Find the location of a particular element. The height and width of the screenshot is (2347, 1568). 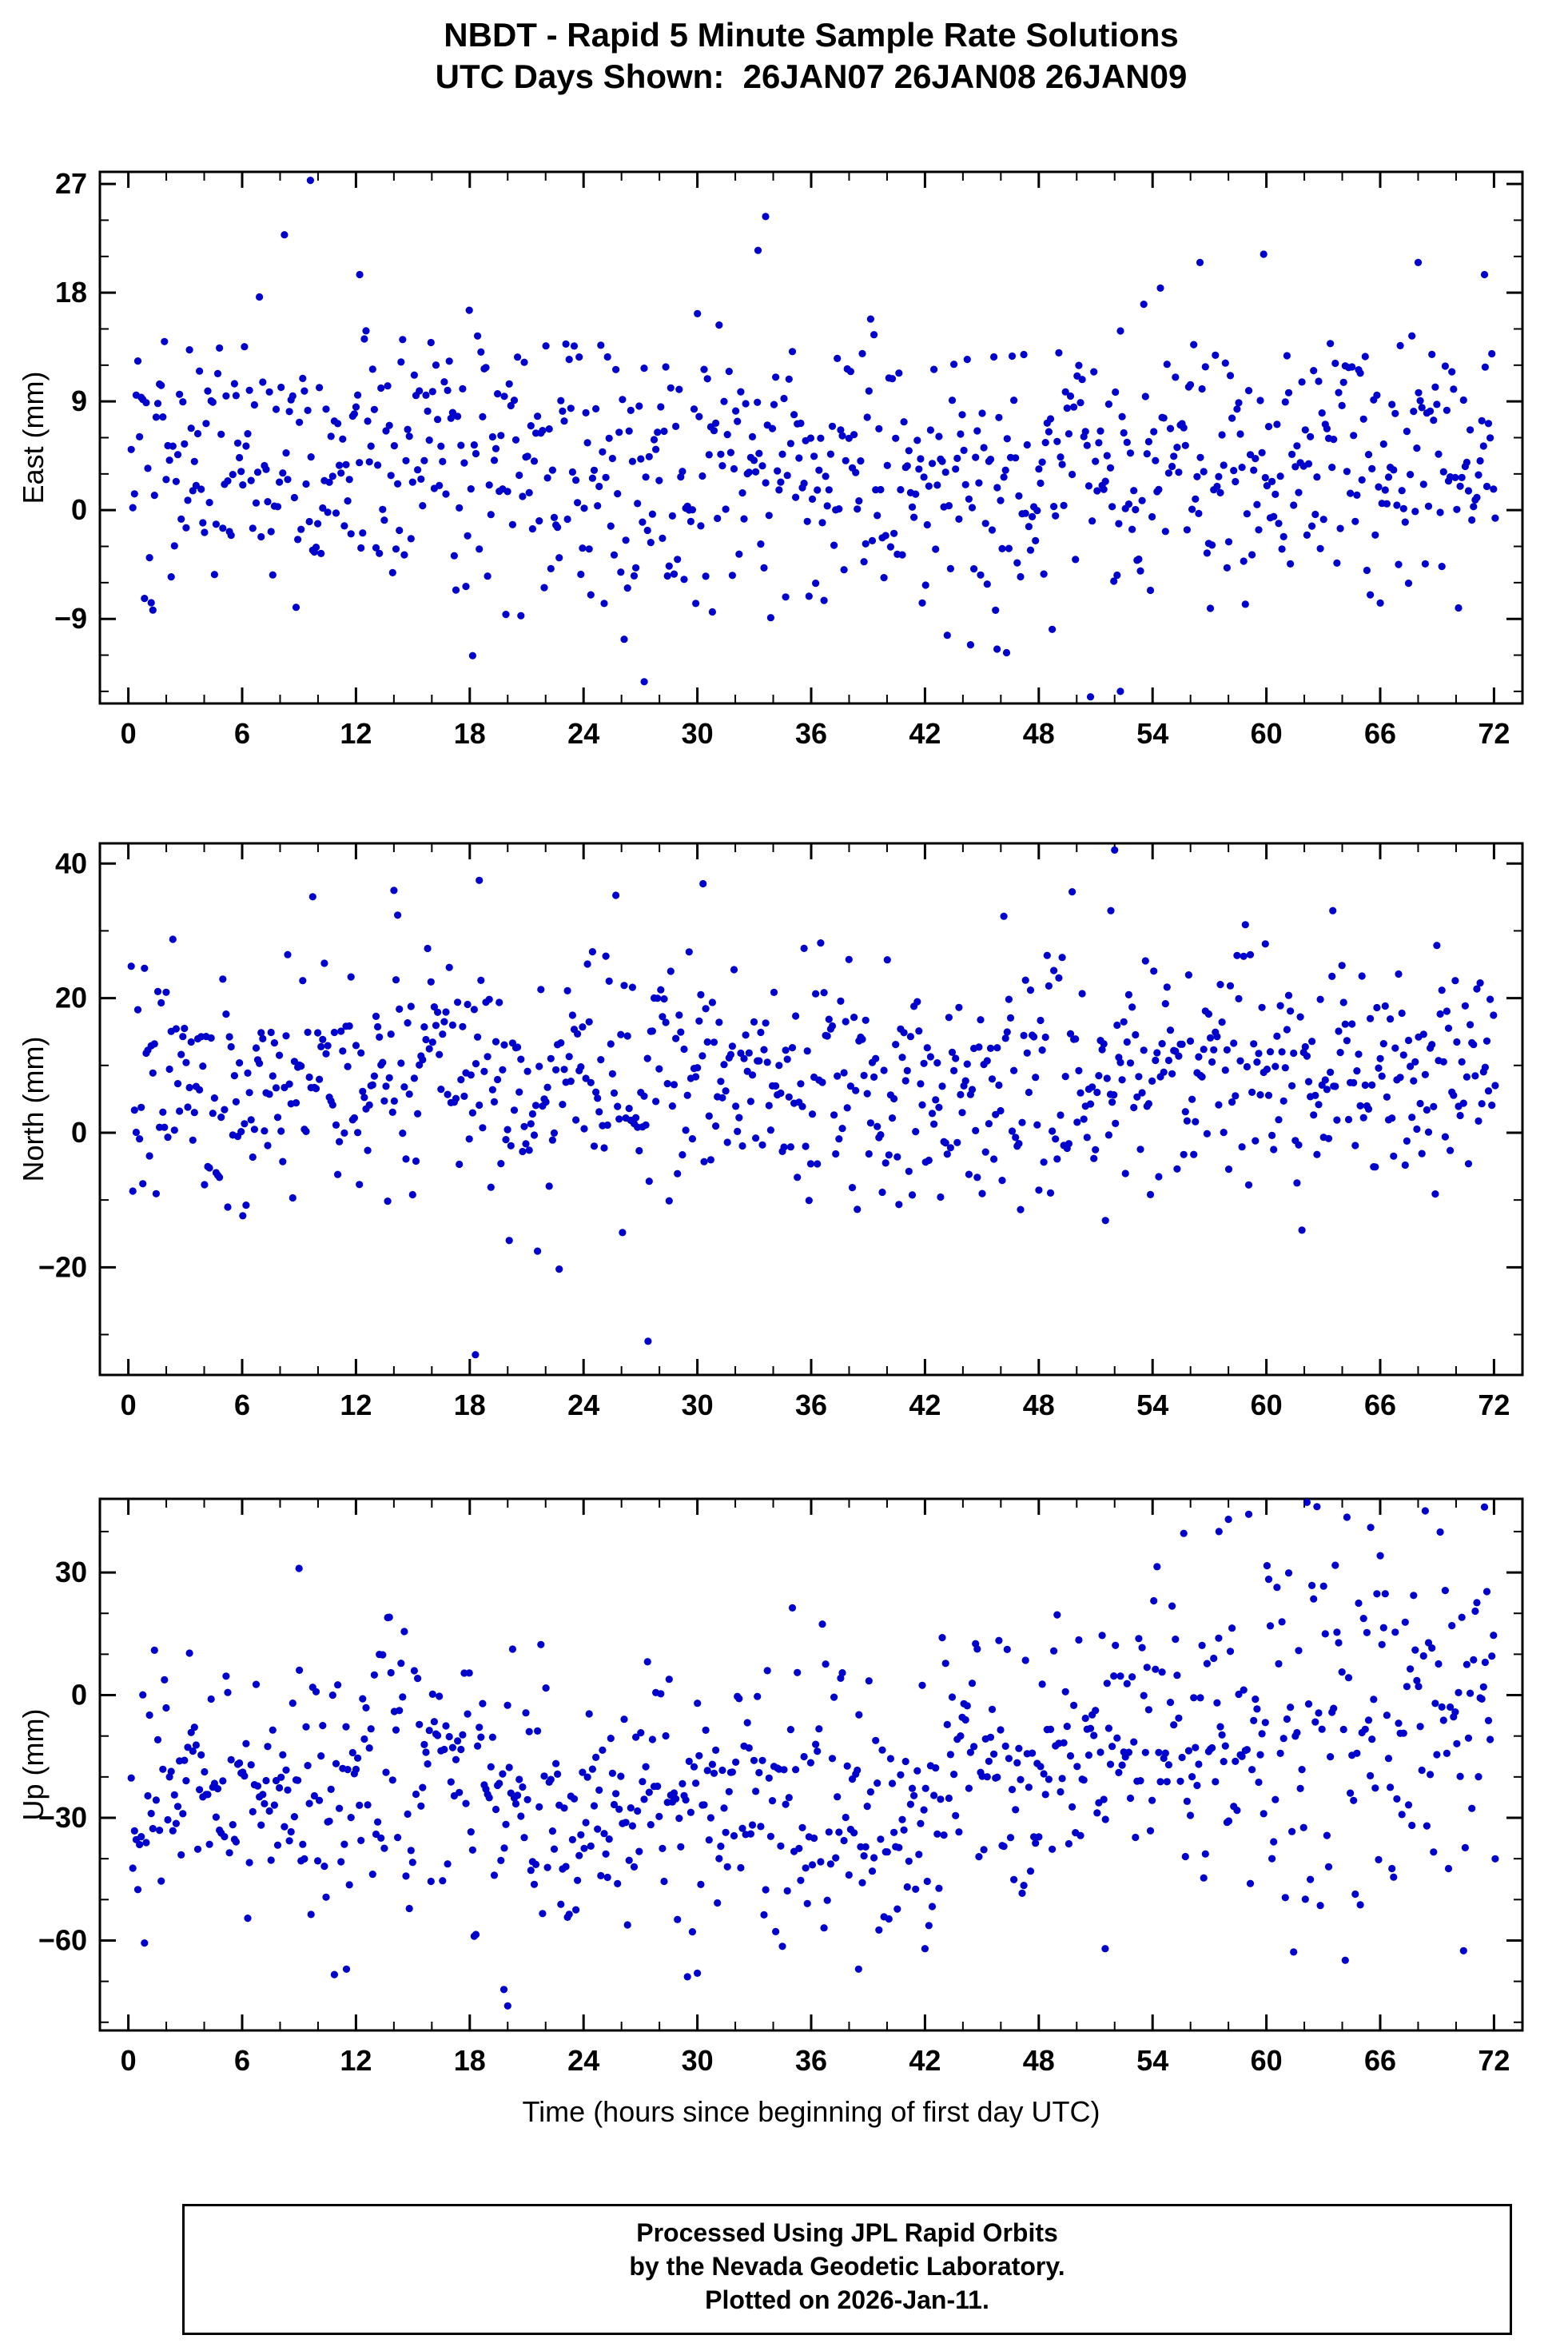

svg-text: −60 is located at coordinates (62, 1940).